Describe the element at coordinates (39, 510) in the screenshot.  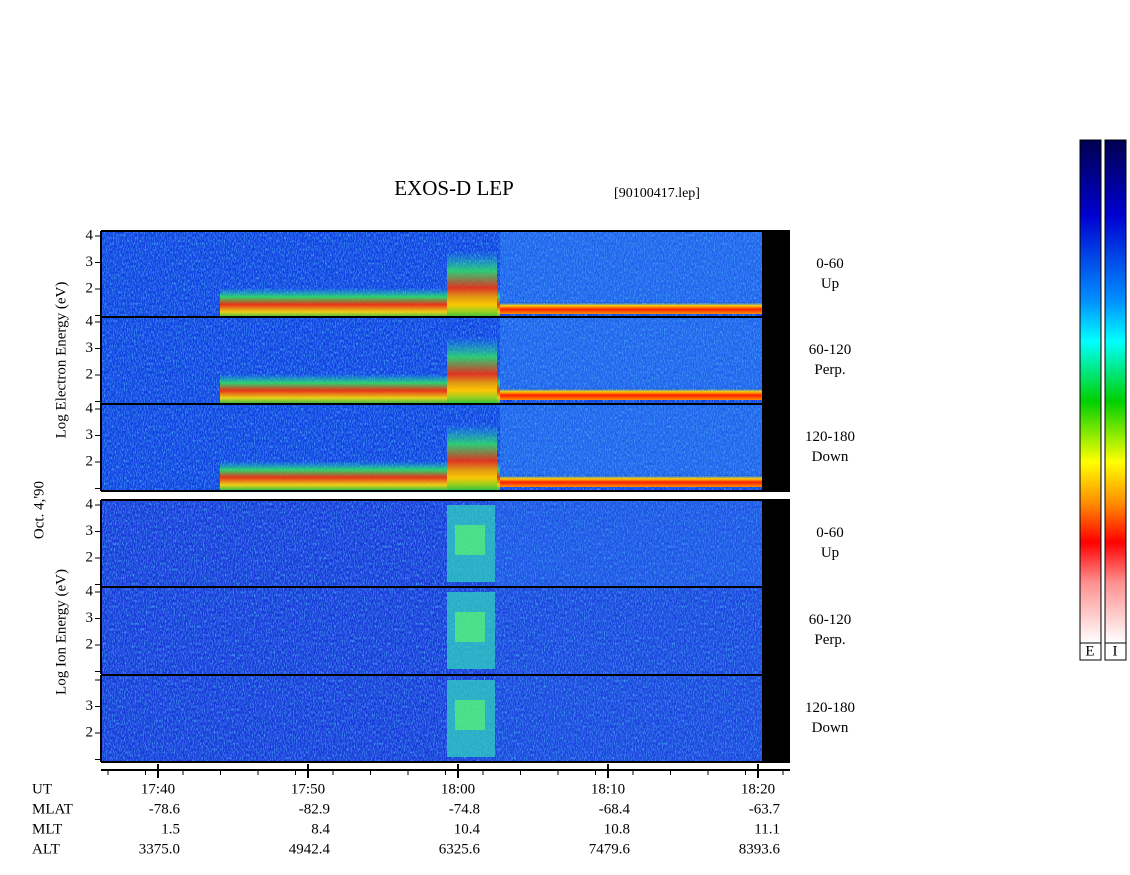
I see `date-label: Oct. 4,'90` at that location.